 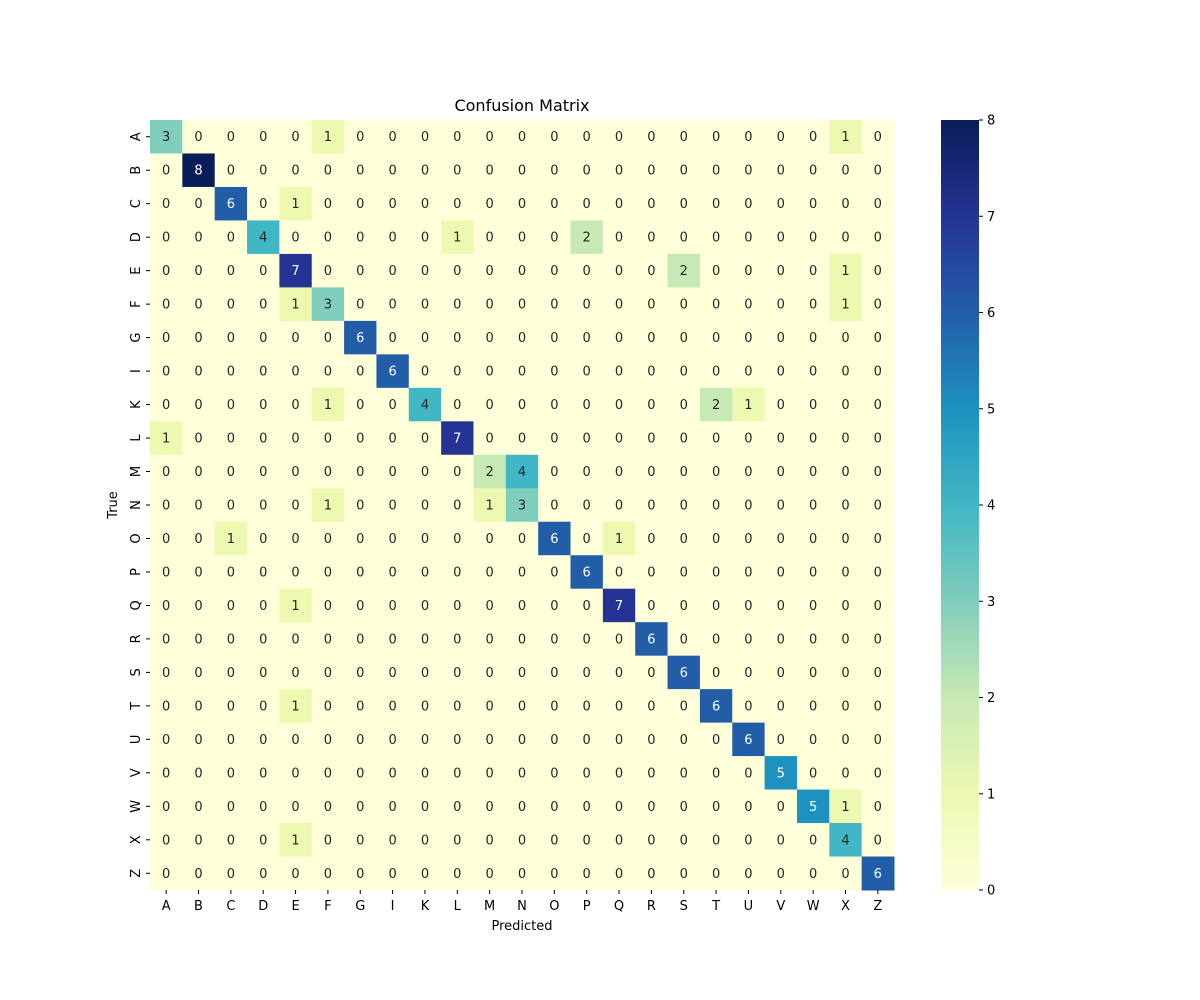 I want to click on x-tick-label: D, so click(x=263, y=906).